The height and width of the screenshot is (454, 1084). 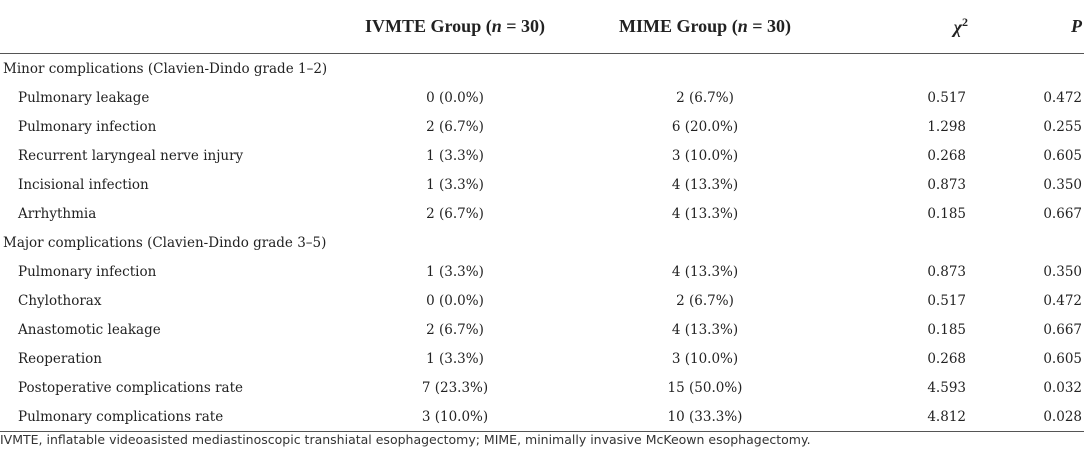 I want to click on cell-mime: 6 (20.0%), so click(x=705, y=126).